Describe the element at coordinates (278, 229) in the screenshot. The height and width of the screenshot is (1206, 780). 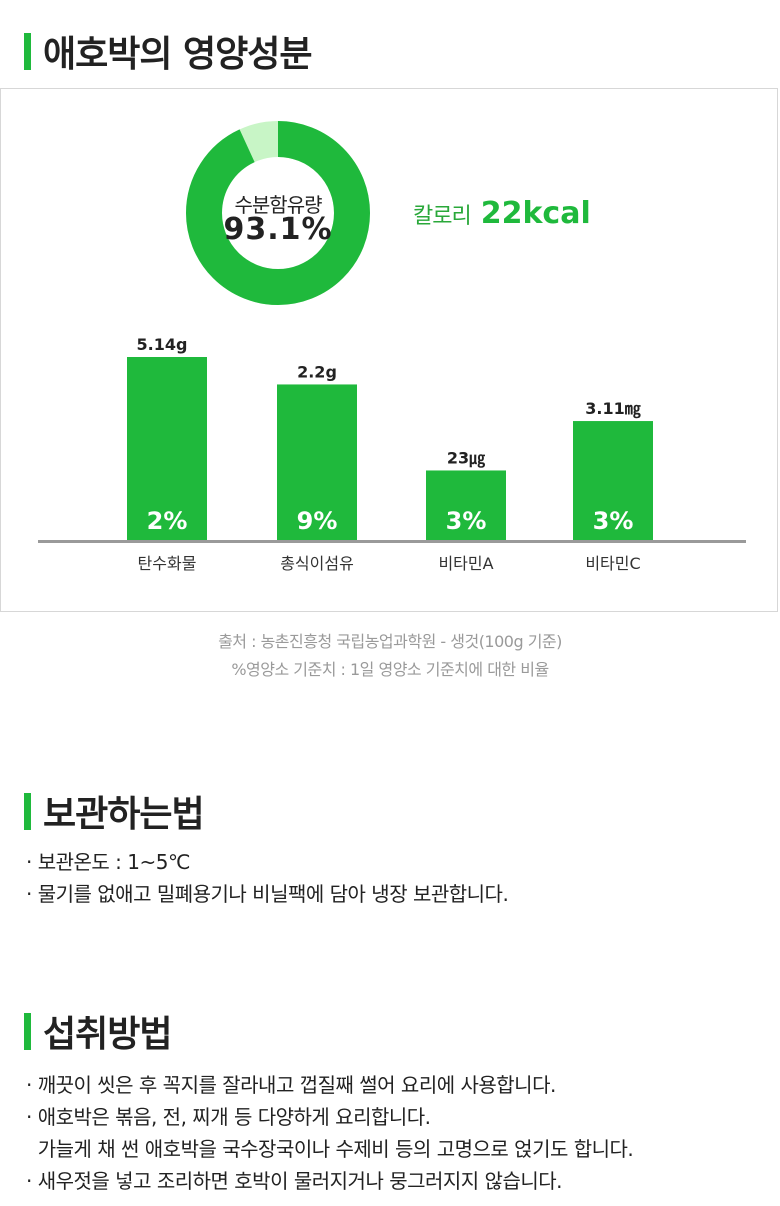
I see `moisture-value: 93.1%` at that location.